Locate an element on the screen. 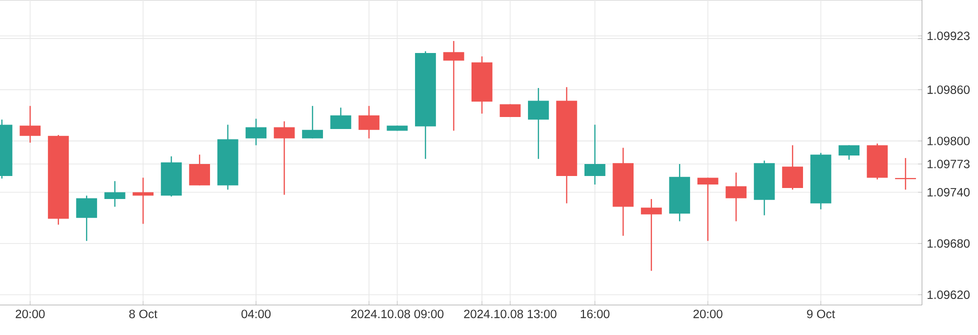 The height and width of the screenshot is (335, 978). y-tick-label: 1.09740 is located at coordinates (949, 192).